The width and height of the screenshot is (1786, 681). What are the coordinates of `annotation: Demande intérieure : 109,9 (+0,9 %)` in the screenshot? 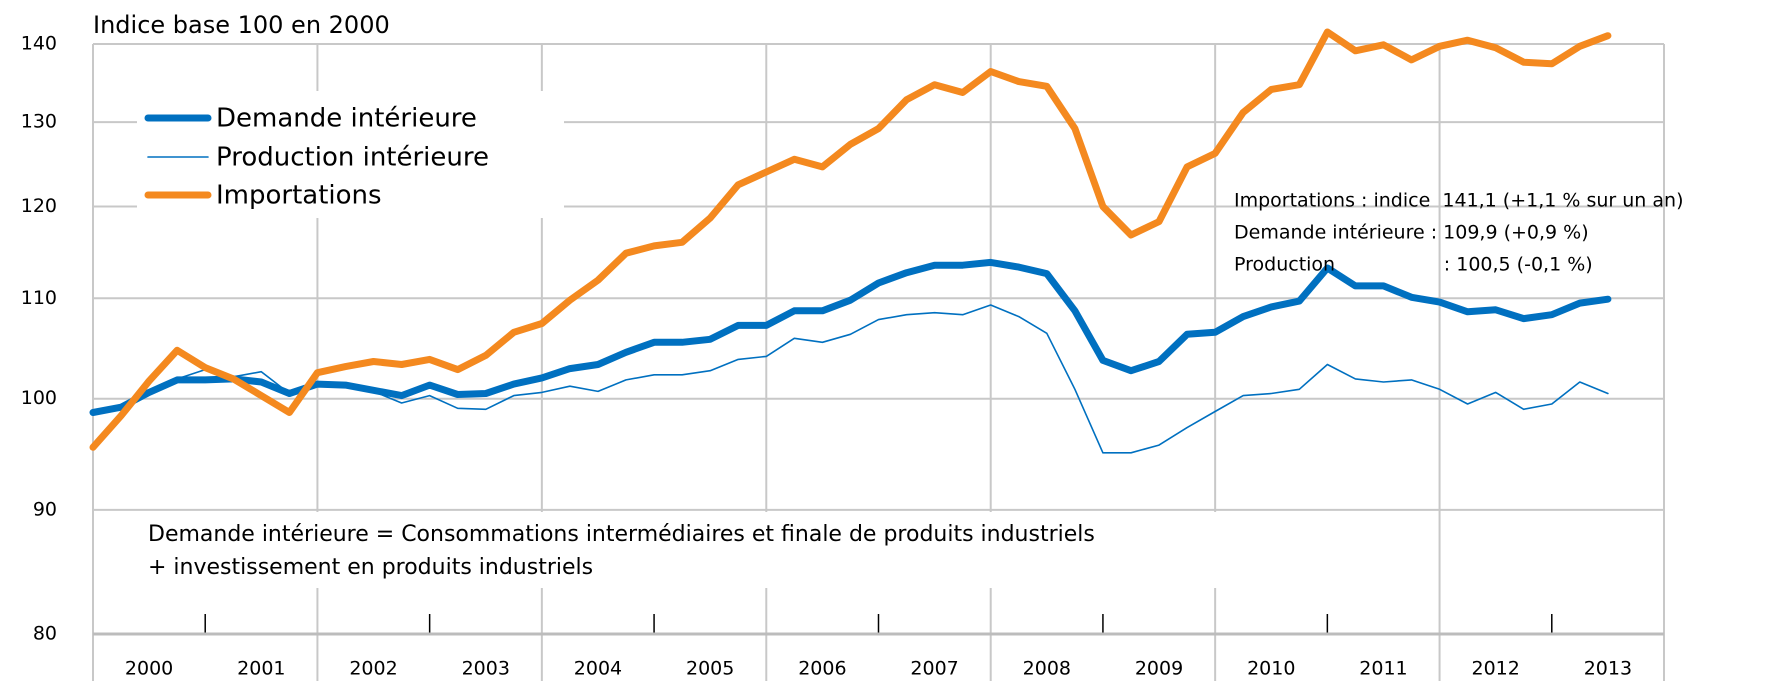 It's located at (1411, 233).